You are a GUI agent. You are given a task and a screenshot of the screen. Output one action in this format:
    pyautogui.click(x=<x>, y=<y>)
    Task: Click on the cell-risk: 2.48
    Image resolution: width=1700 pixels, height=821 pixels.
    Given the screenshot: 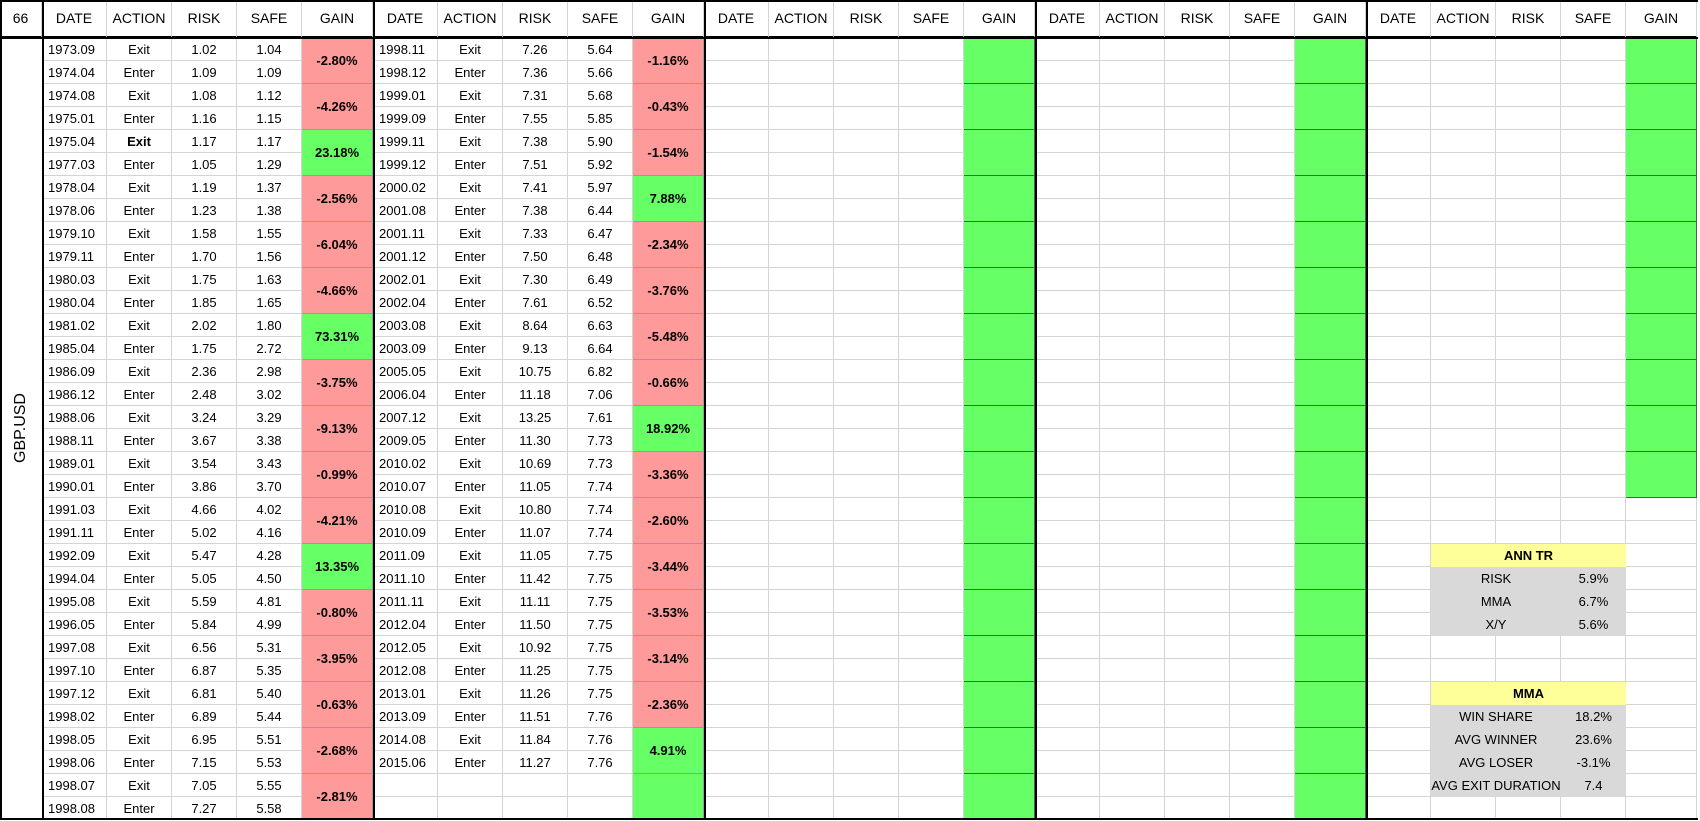 What is the action you would take?
    pyautogui.click(x=204, y=394)
    